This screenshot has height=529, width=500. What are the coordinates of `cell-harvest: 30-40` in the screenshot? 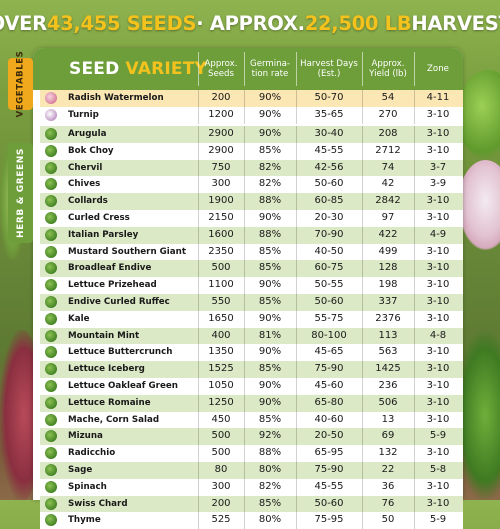 It's located at (329, 133).